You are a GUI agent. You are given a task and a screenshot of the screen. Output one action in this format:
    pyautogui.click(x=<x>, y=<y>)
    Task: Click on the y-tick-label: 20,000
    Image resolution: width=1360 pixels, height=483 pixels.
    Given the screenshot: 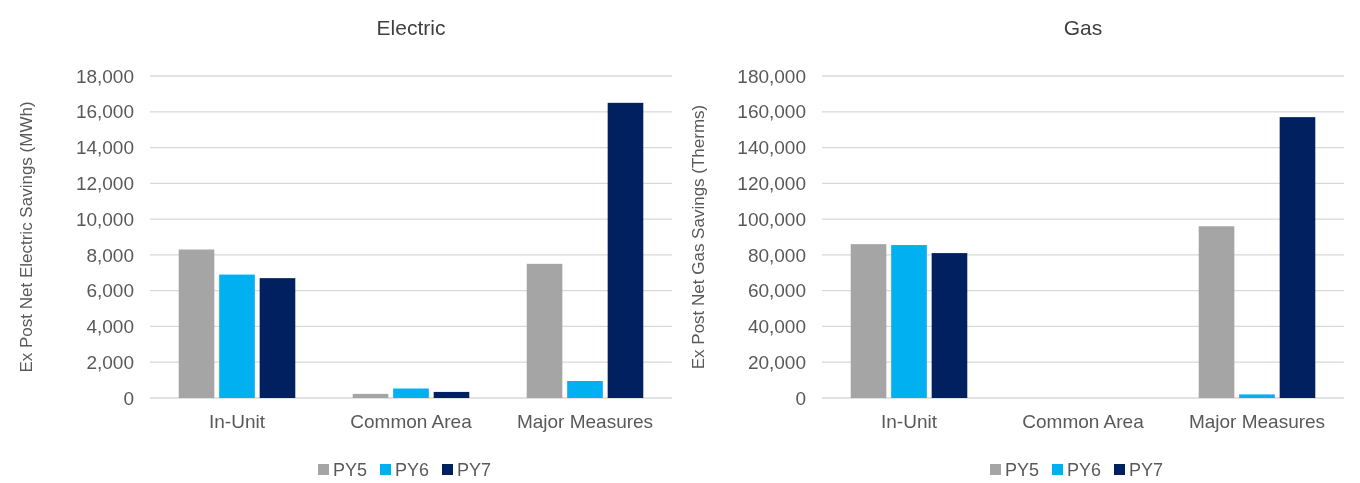 What is the action you would take?
    pyautogui.click(x=776, y=362)
    